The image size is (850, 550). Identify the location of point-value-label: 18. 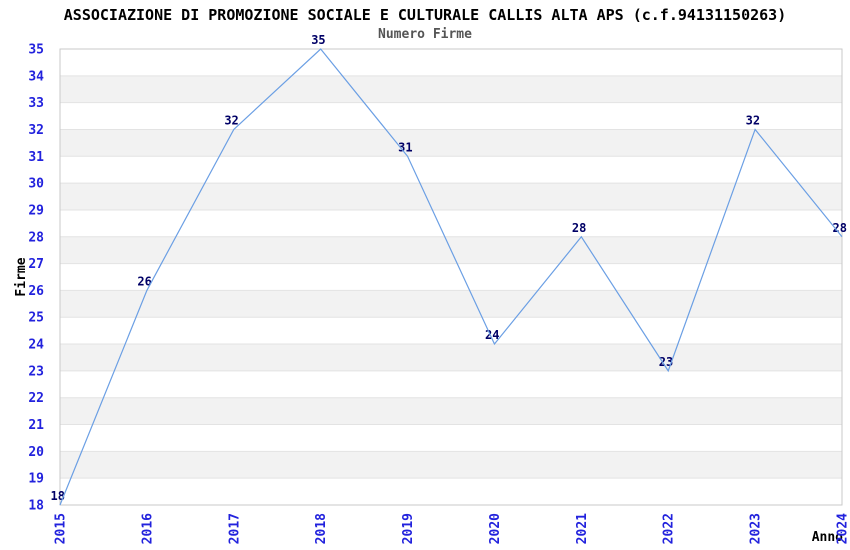
(58, 496).